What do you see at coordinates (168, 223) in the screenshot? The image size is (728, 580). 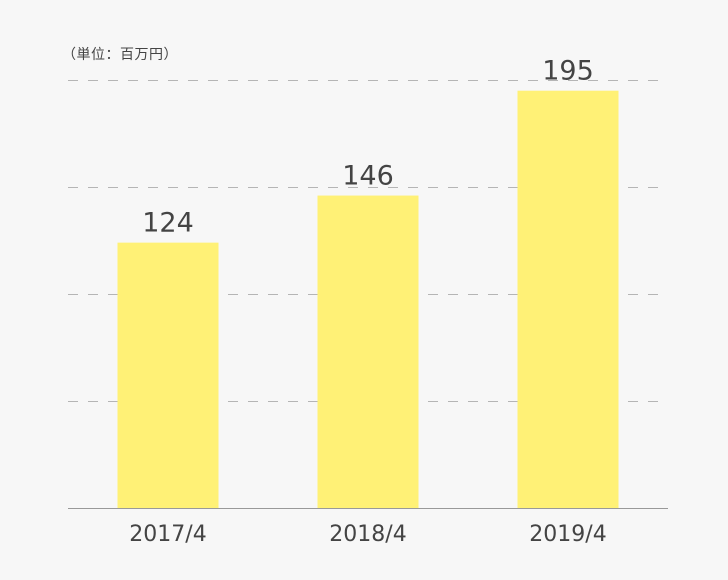 I see `value-label: 124` at bounding box center [168, 223].